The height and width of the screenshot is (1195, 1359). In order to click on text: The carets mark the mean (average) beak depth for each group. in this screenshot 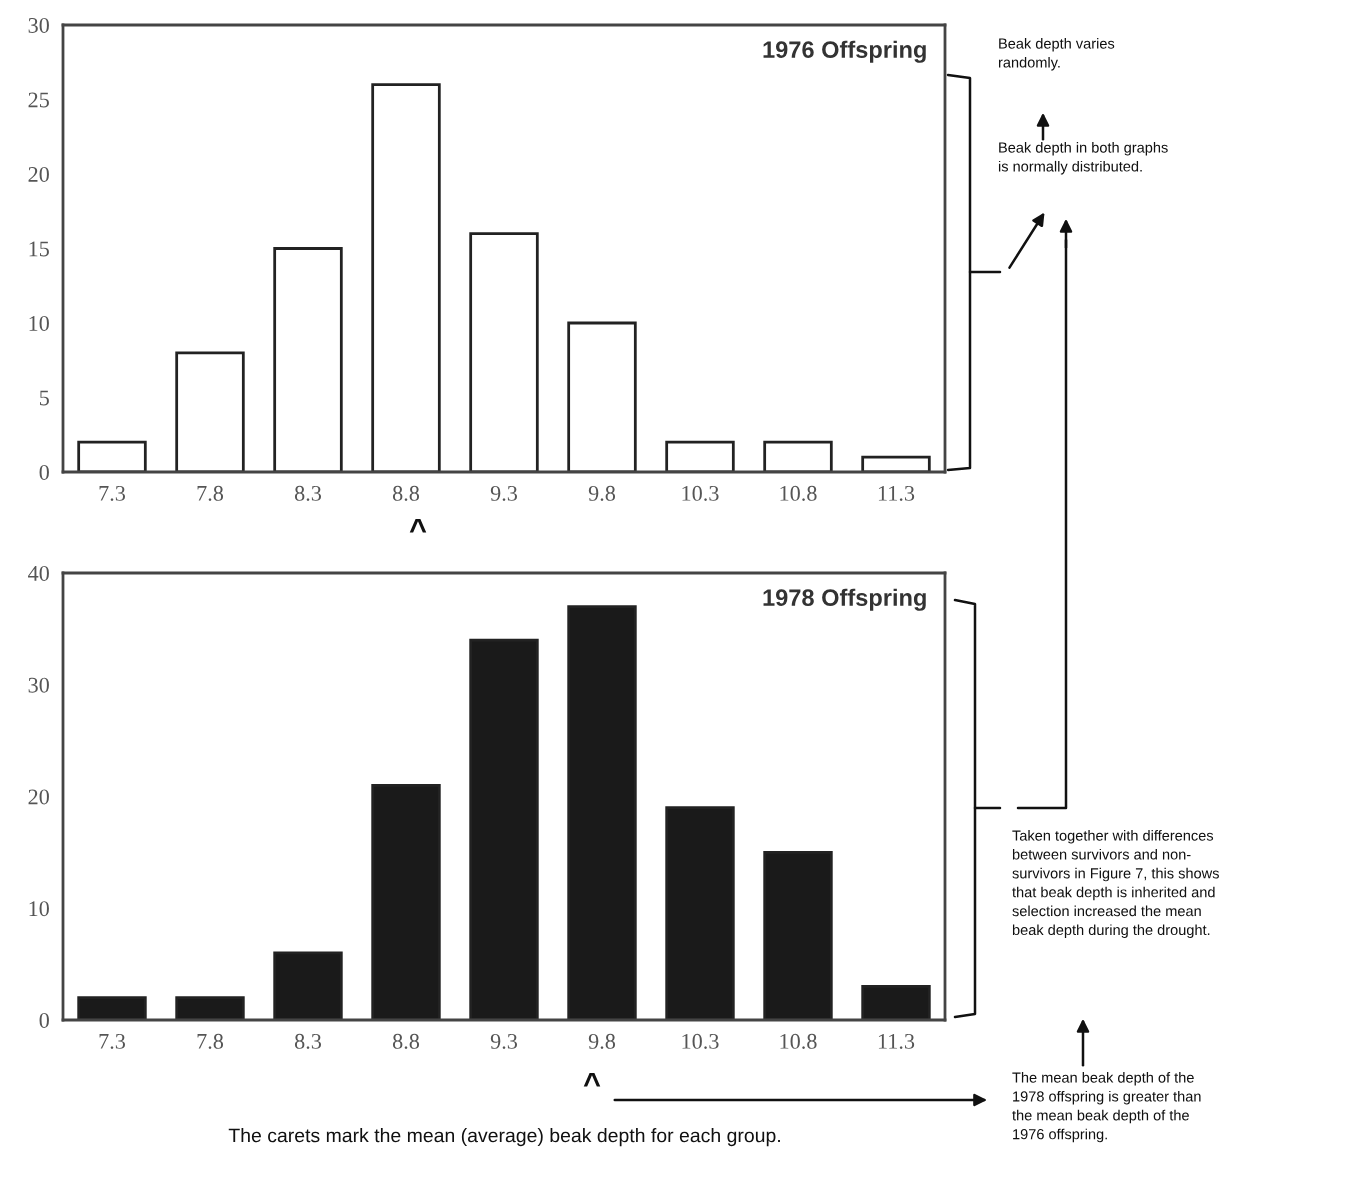, I will do `click(504, 1137)`.